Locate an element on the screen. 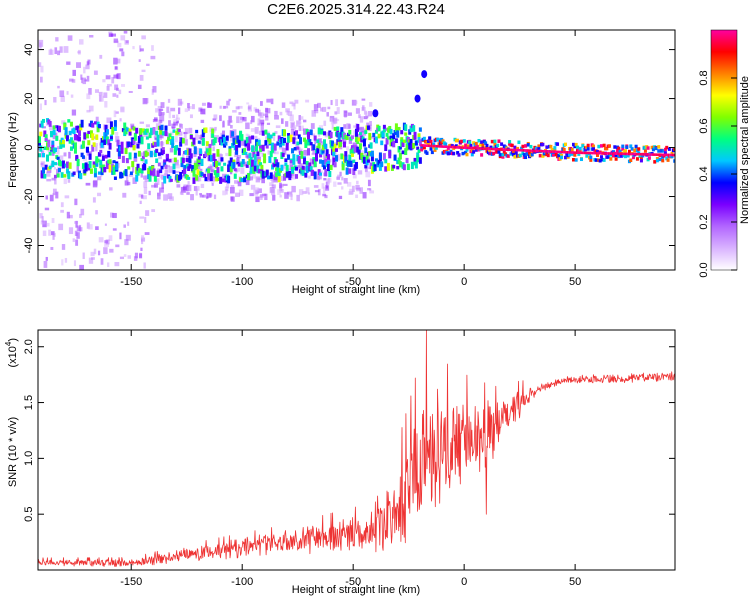 The image size is (750, 600). spectrogram-xlabel: Height of straight line (km) is located at coordinates (356, 290).